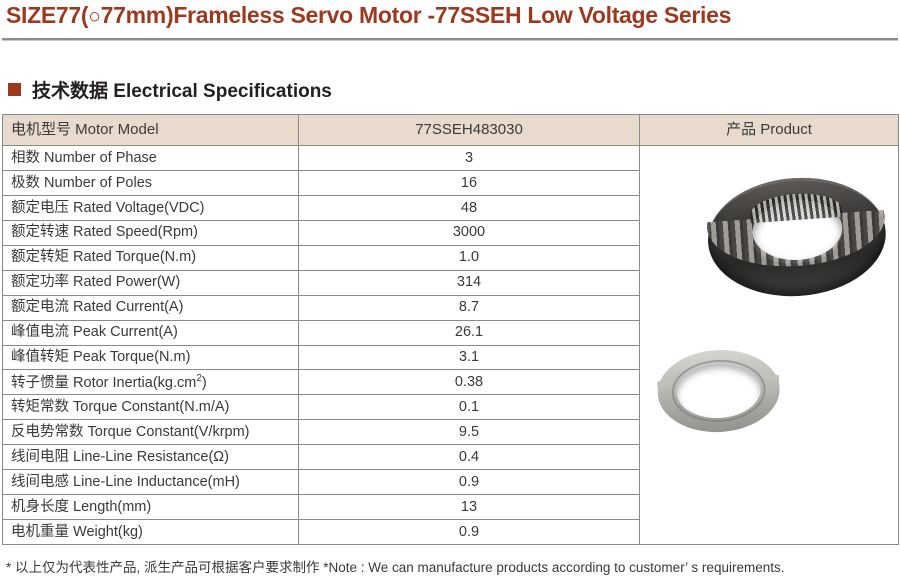 The width and height of the screenshot is (900, 587). I want to click on spec-value: 1.0, so click(469, 257).